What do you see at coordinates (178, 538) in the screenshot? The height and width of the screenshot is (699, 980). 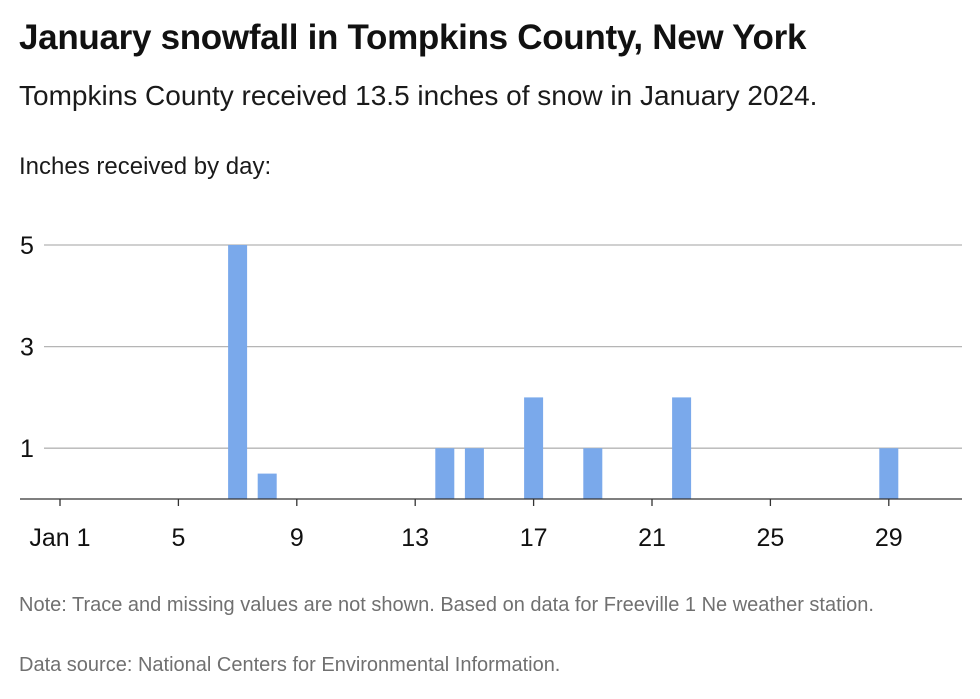 I see `x-tick-label: 5` at bounding box center [178, 538].